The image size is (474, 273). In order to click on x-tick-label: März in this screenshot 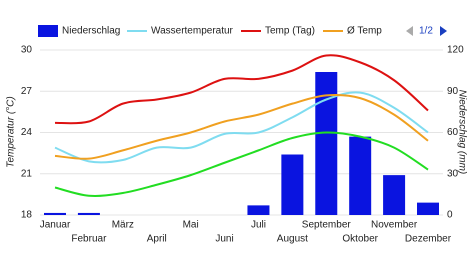, I will do `click(123, 225)`.